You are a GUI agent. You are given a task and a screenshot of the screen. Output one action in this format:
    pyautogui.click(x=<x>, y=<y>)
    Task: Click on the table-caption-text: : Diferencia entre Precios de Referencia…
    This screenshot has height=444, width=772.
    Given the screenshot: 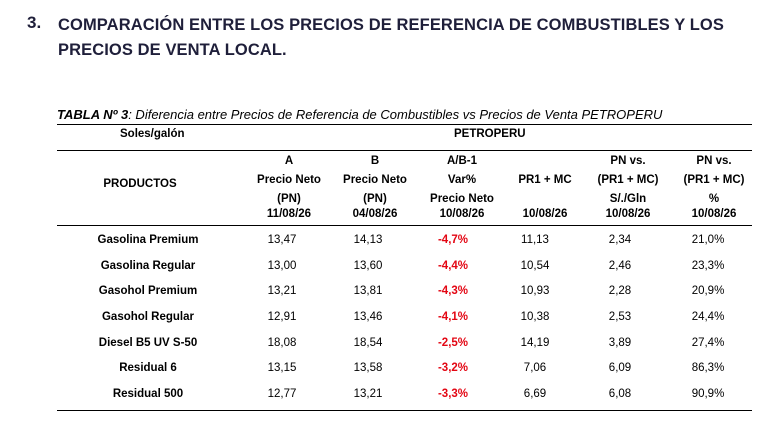 What is the action you would take?
    pyautogui.click(x=395, y=114)
    